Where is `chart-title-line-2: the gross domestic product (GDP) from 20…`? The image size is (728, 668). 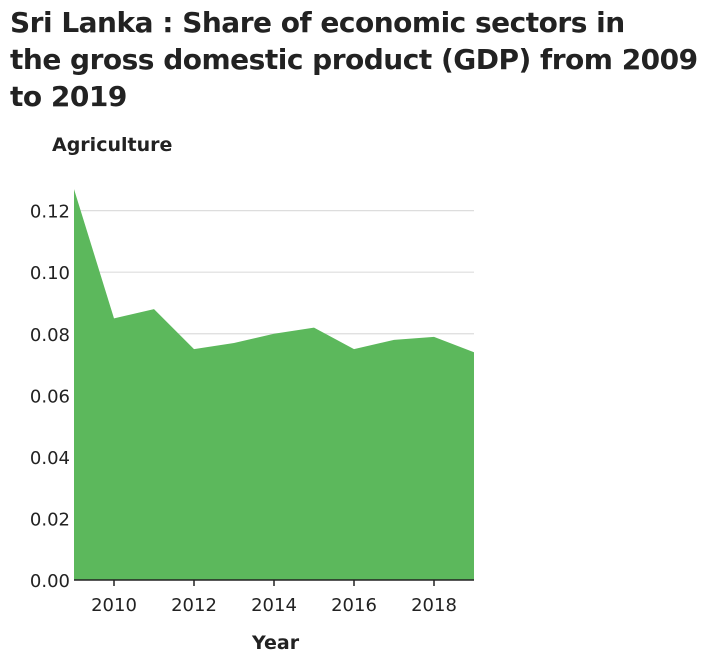
chart-title-line-2: the gross domestic product (GDP) from 20… is located at coordinates (354, 59).